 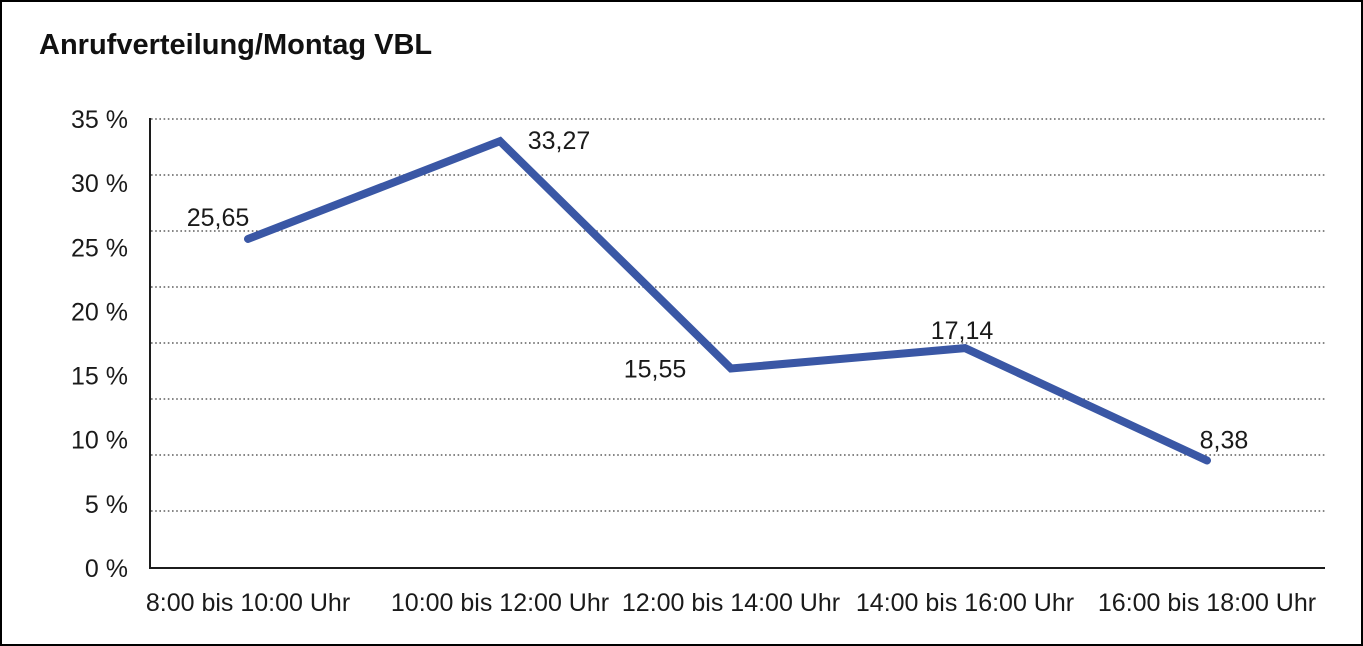 What do you see at coordinates (99, 441) in the screenshot?
I see `y-tick-label: 10 %` at bounding box center [99, 441].